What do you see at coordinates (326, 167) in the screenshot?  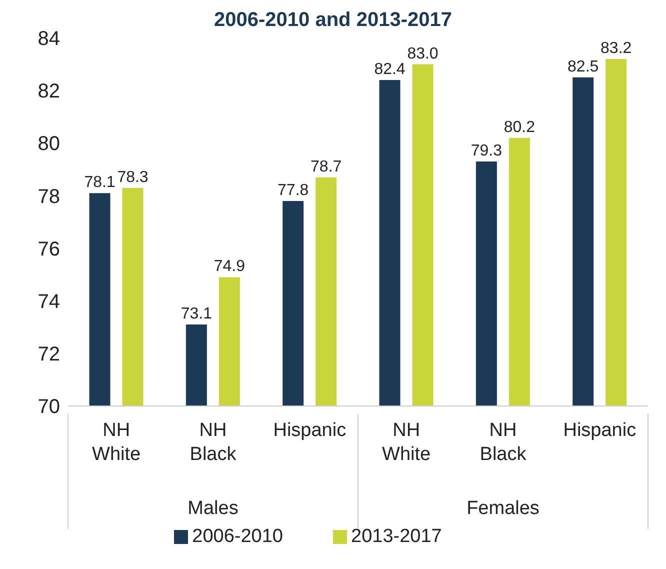 I see `data-label: 78.7` at bounding box center [326, 167].